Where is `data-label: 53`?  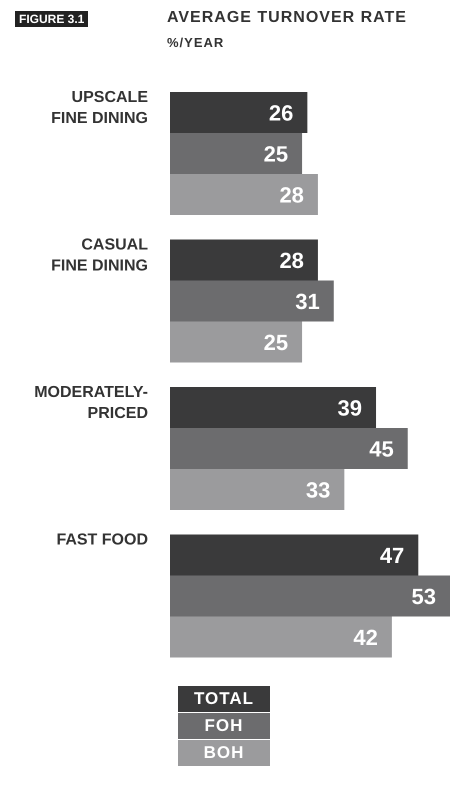 data-label: 53 is located at coordinates (424, 596).